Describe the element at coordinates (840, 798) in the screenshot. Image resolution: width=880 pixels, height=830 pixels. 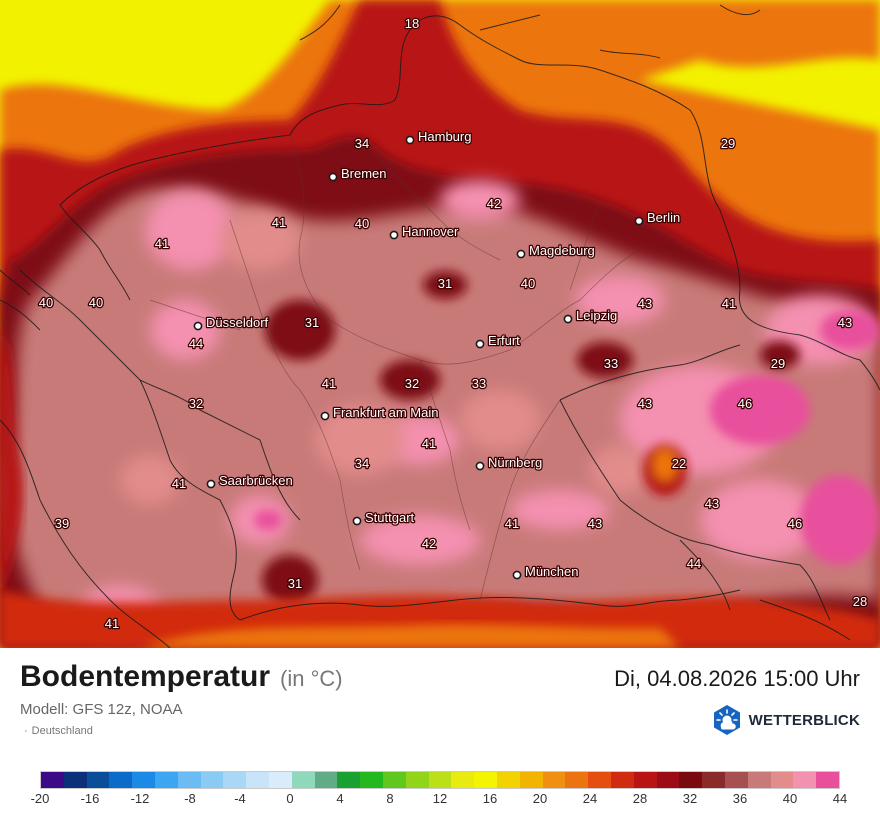
I see `legend-tick-label: 44` at that location.